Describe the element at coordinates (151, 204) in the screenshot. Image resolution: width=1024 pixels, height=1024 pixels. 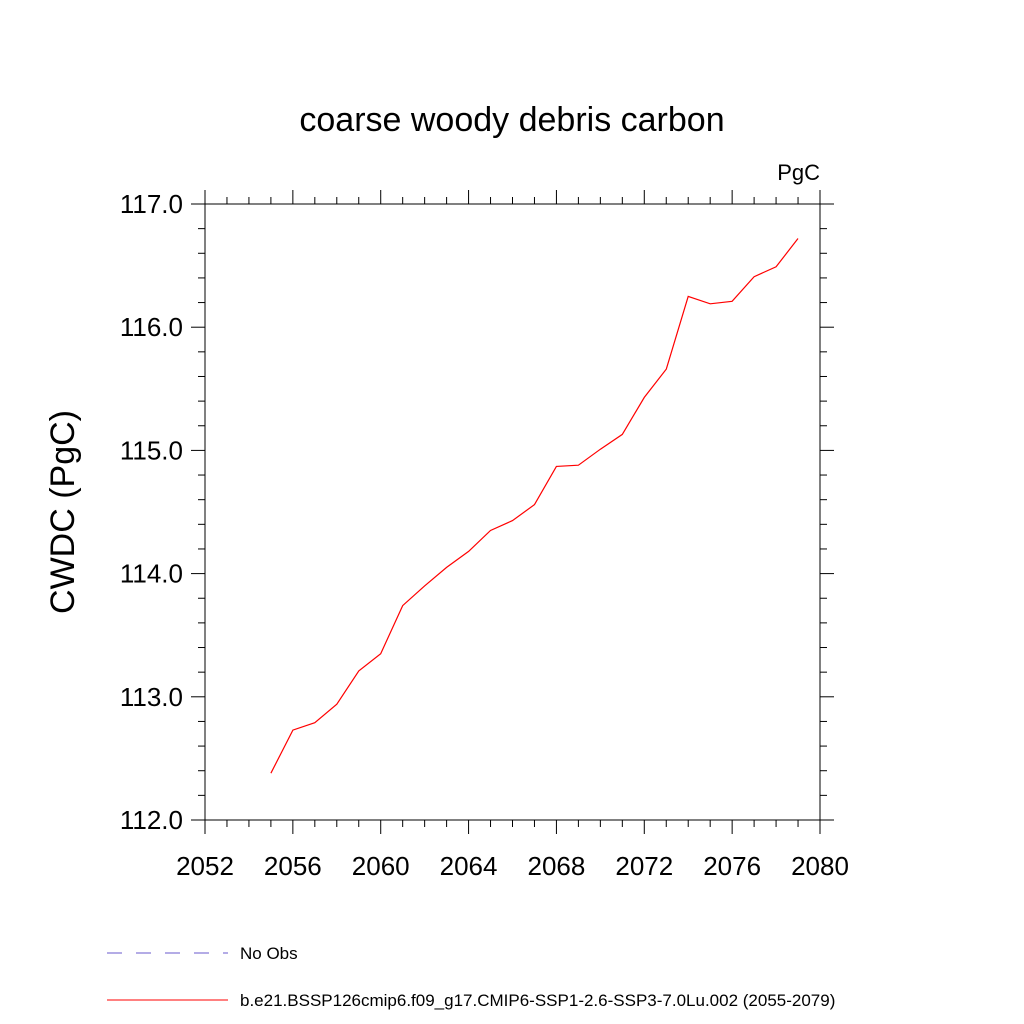
I see `y-tick-label: 117.0` at that location.